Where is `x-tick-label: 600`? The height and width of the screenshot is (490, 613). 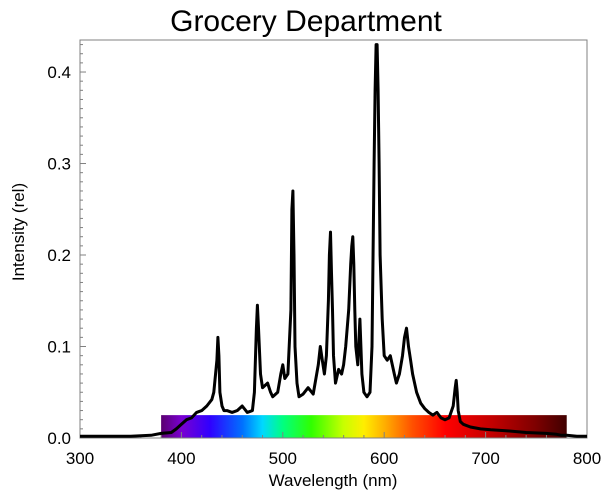
x-tick-label: 600 is located at coordinates (384, 458).